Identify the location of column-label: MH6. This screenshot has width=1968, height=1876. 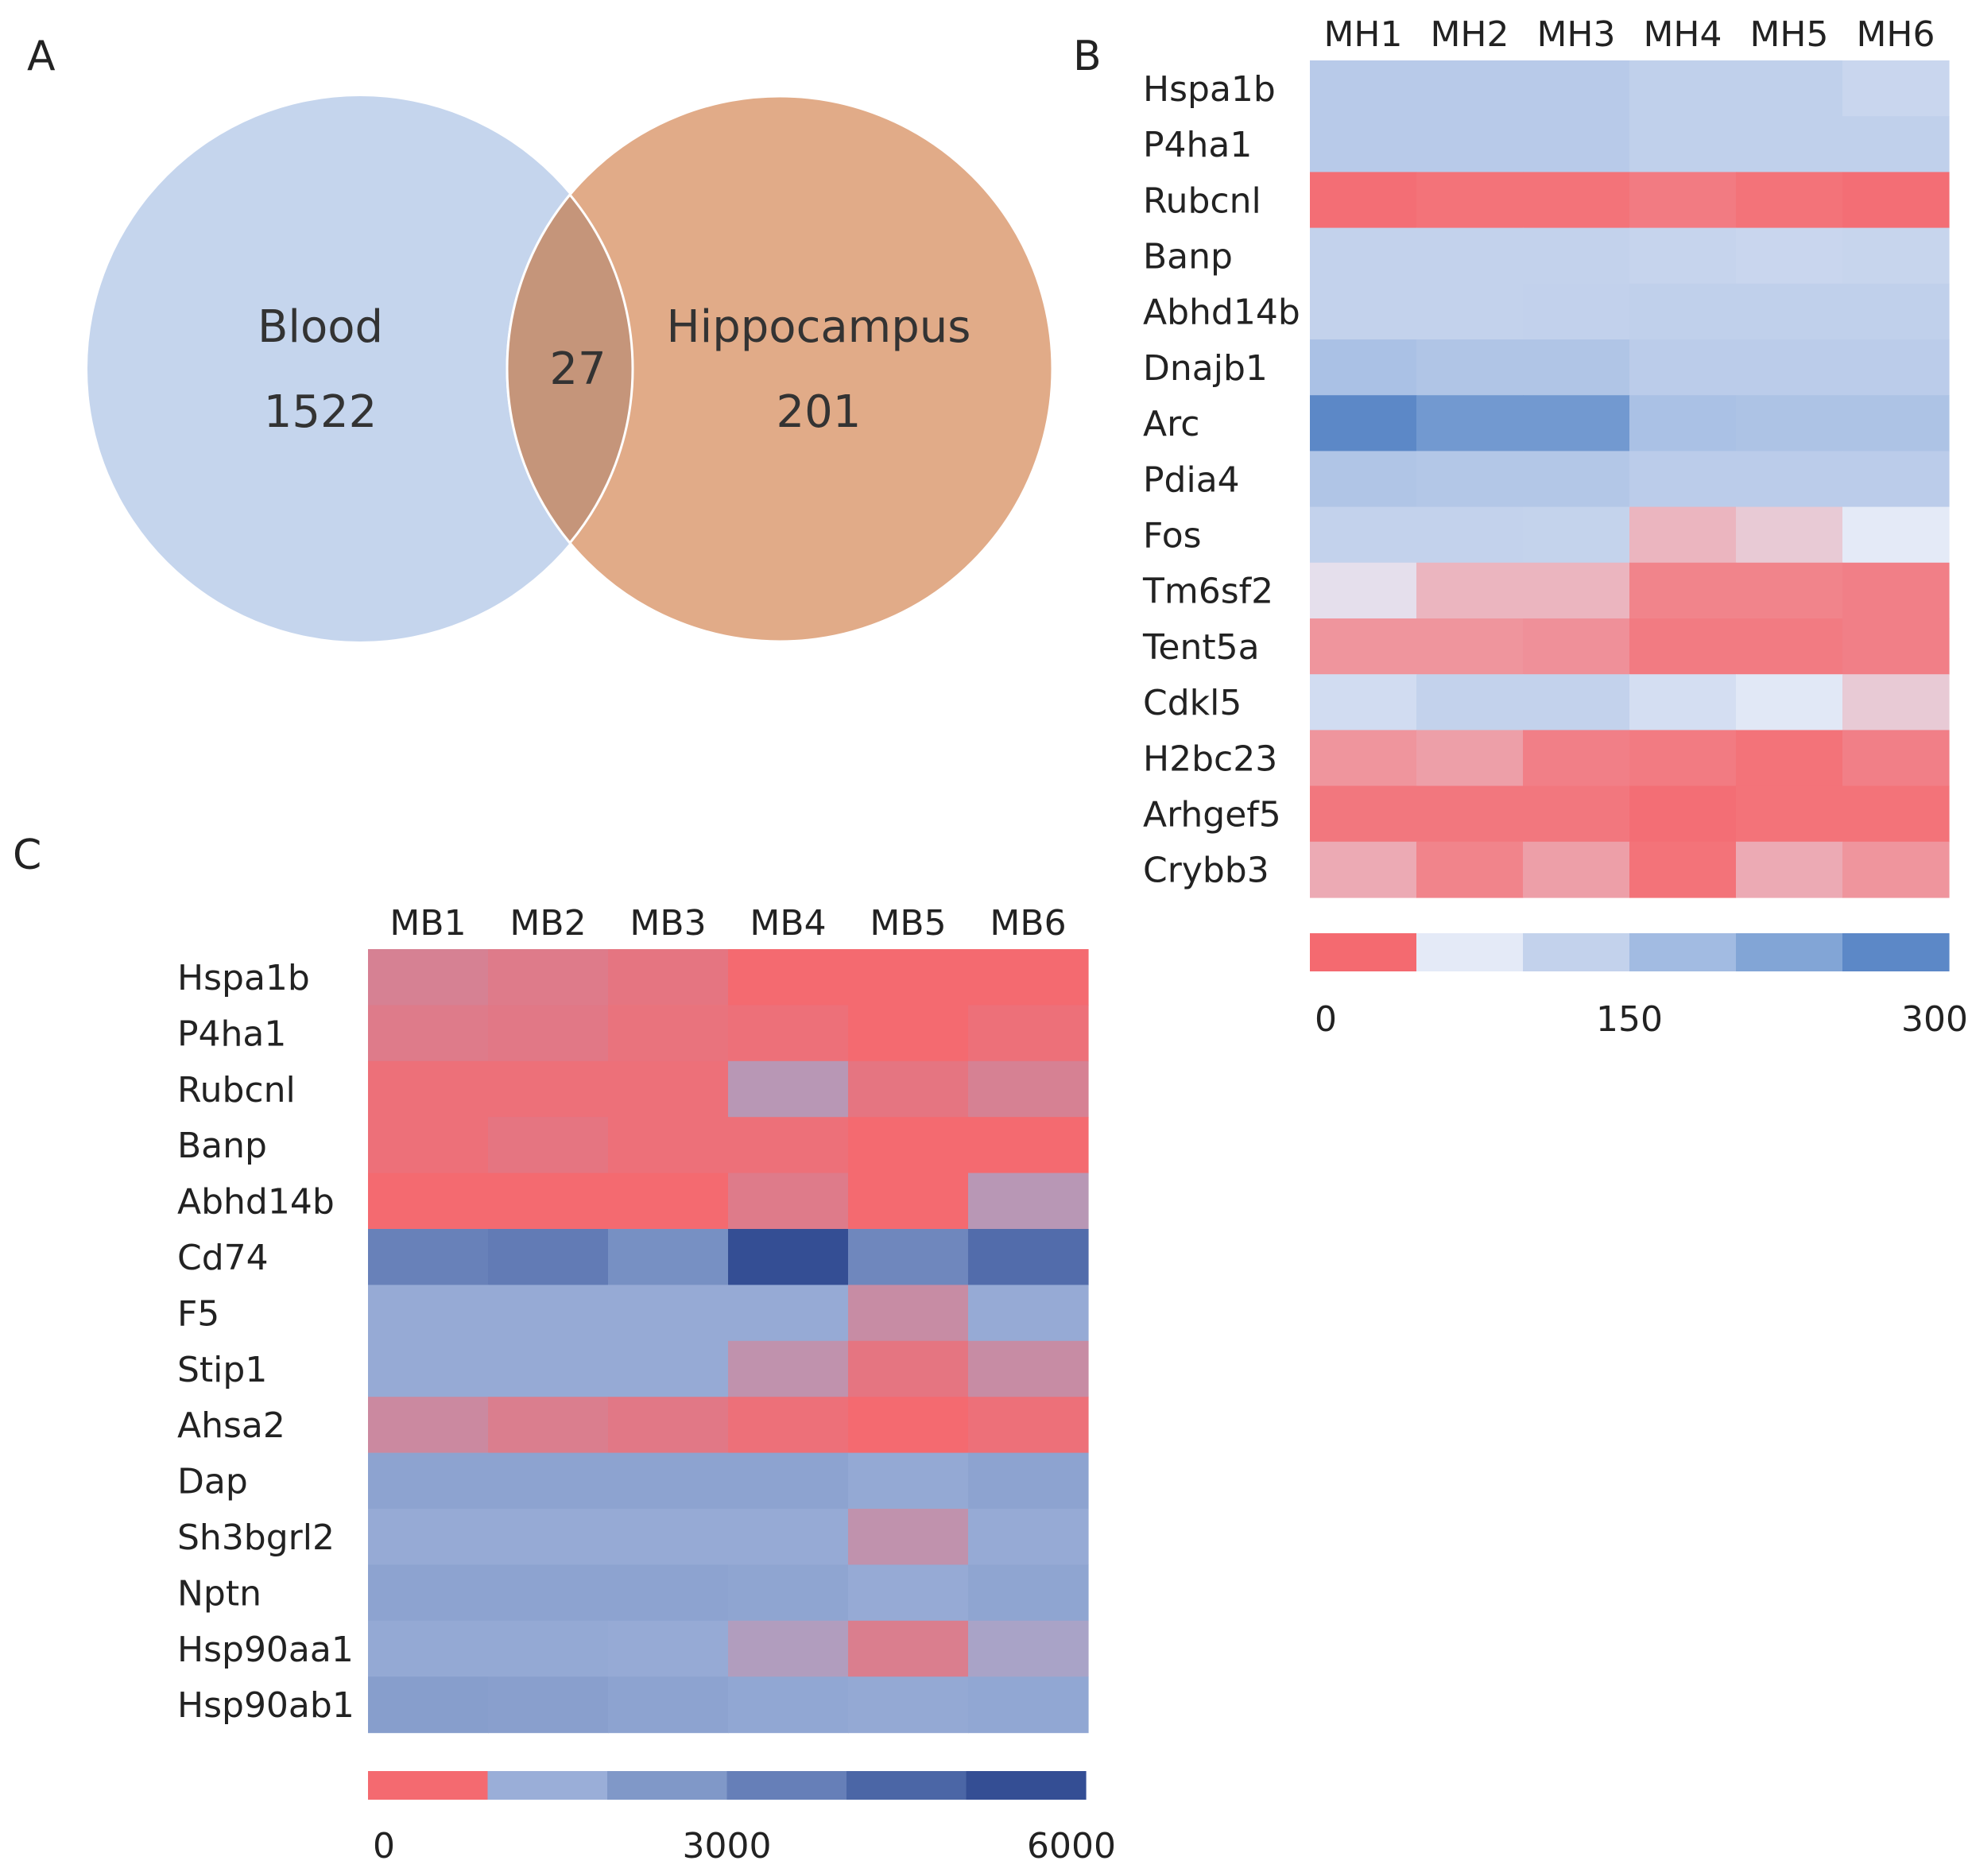
(1895, 34).